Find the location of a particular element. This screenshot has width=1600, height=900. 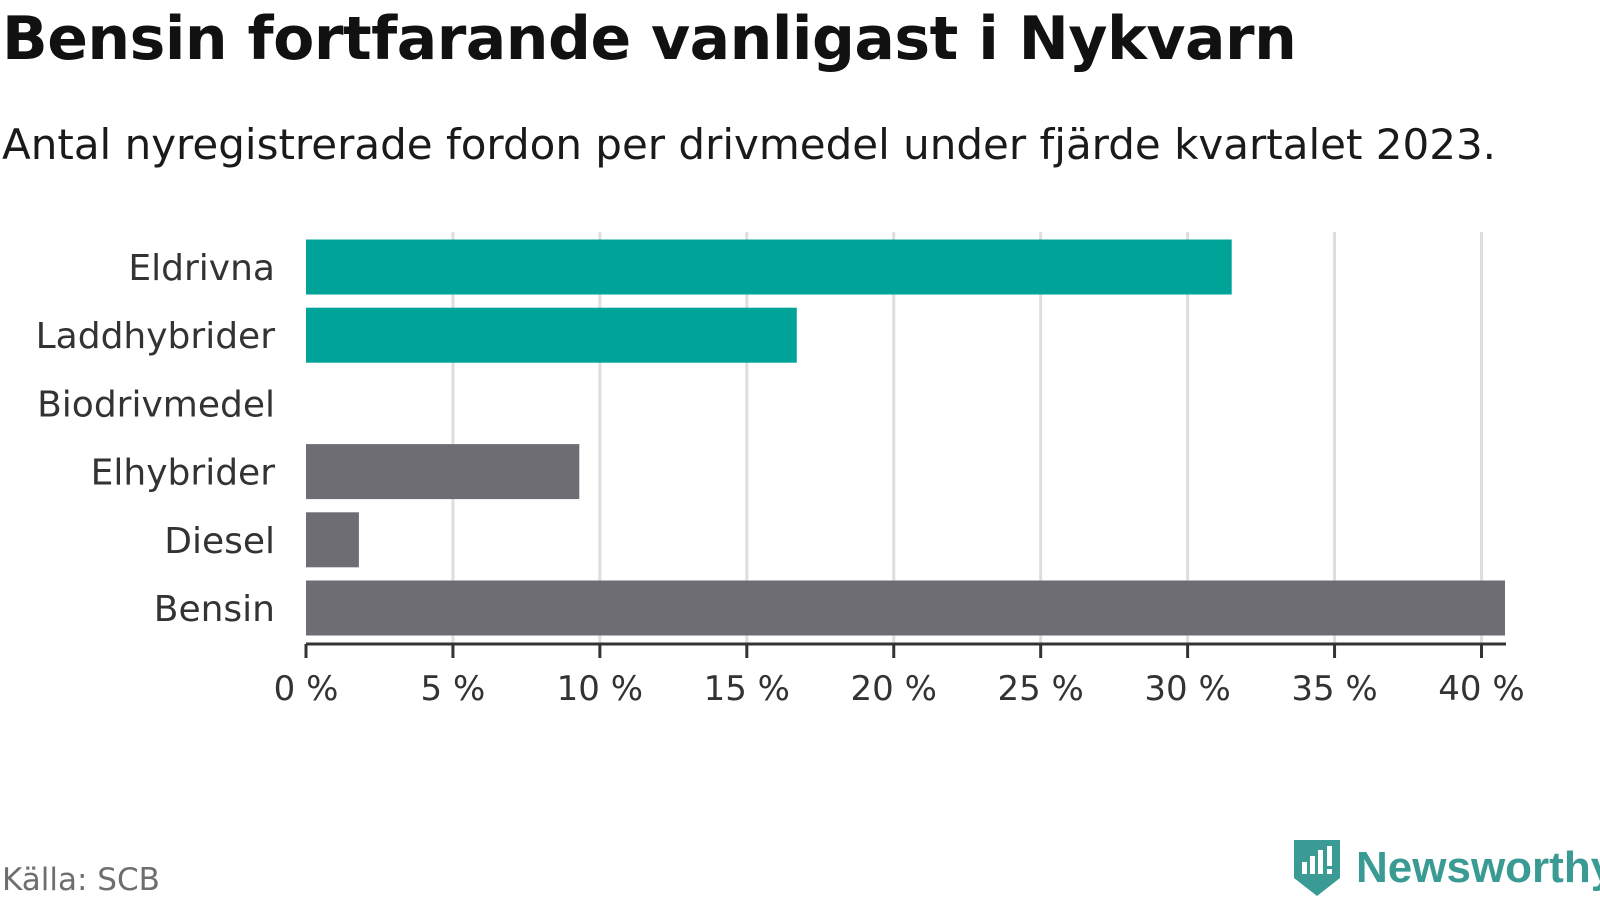

brand-logo: Newsworthy is located at coordinates (1446, 868).